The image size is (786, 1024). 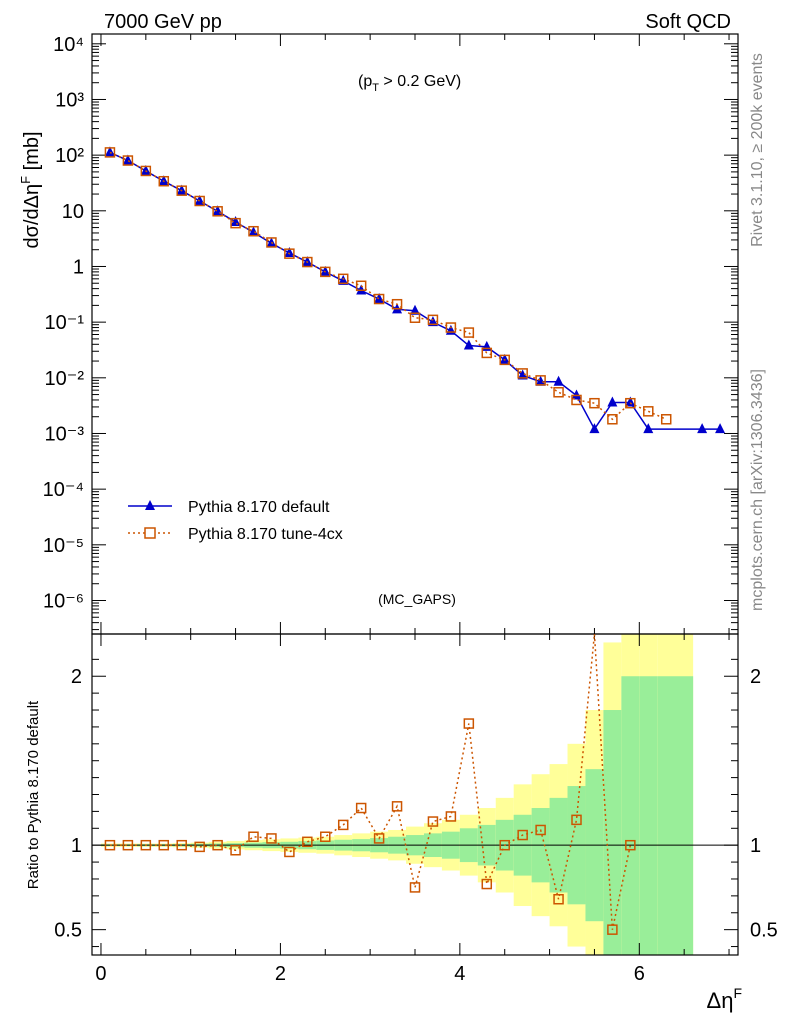 What do you see at coordinates (764, 931) in the screenshot?
I see `ratio-y-tick-label-right: 0.5` at bounding box center [764, 931].